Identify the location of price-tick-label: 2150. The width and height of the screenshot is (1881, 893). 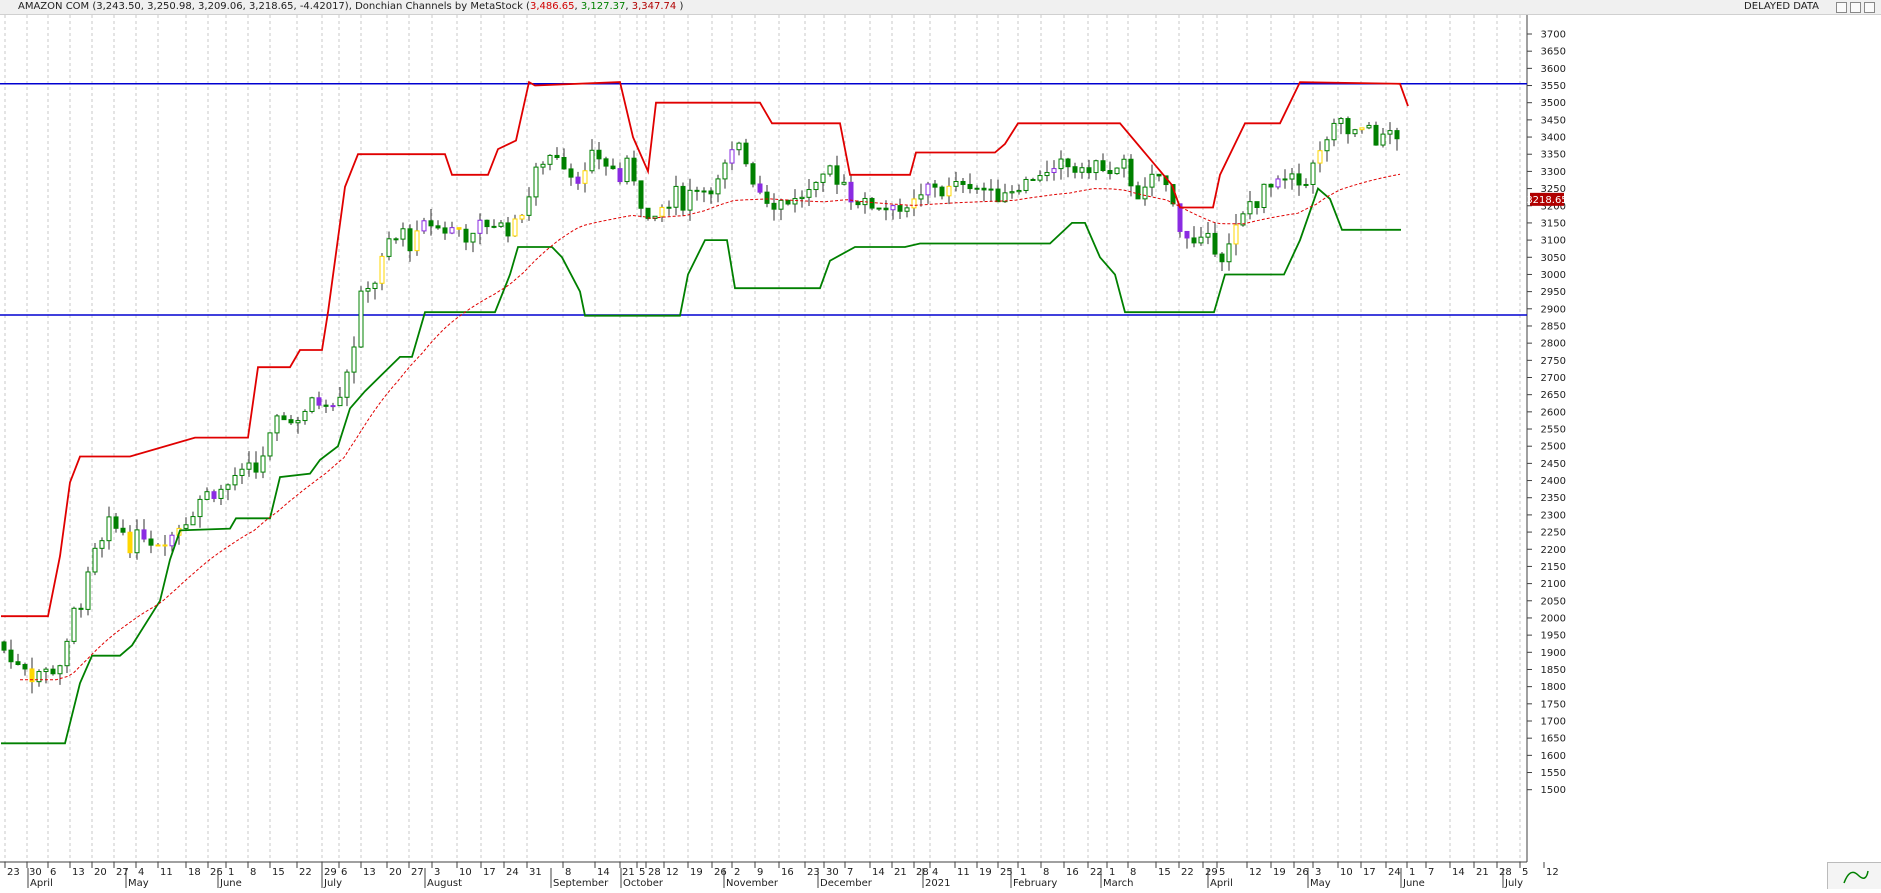
(1553, 567).